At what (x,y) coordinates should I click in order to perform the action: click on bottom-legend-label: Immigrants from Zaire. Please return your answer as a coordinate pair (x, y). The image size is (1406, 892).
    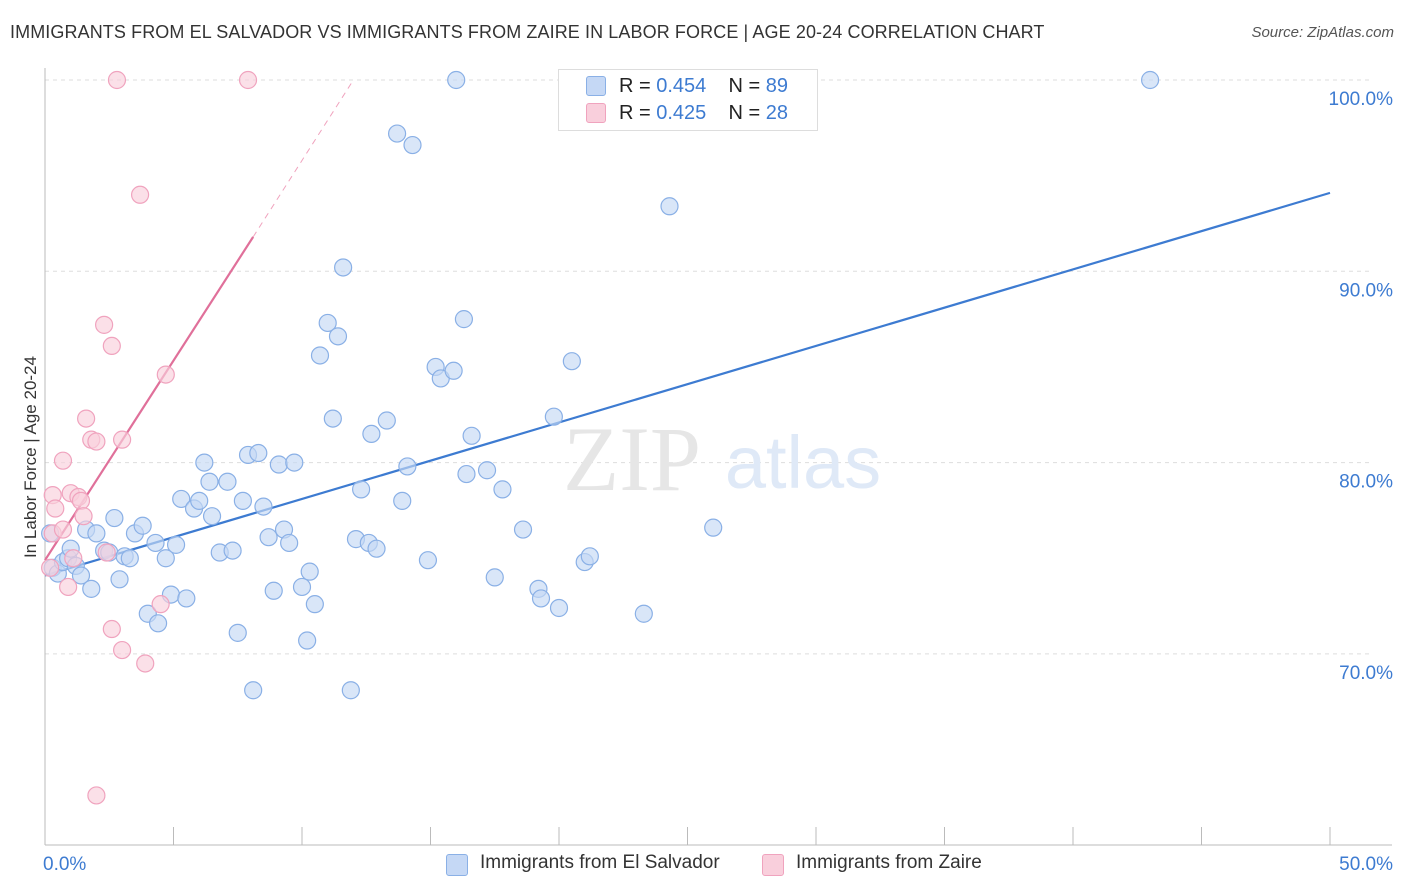
    Looking at the image, I should click on (889, 862).